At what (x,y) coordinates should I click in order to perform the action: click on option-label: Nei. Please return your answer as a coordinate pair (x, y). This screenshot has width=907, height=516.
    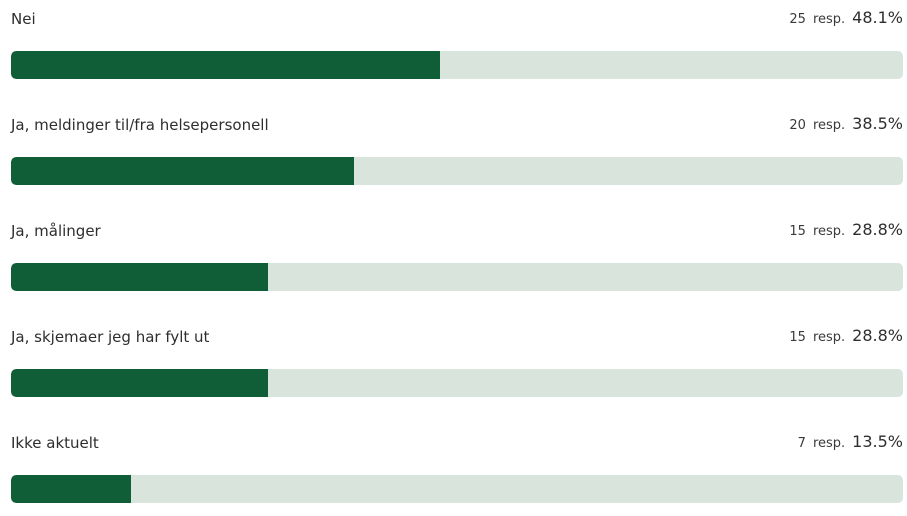
    Looking at the image, I should click on (23, 19).